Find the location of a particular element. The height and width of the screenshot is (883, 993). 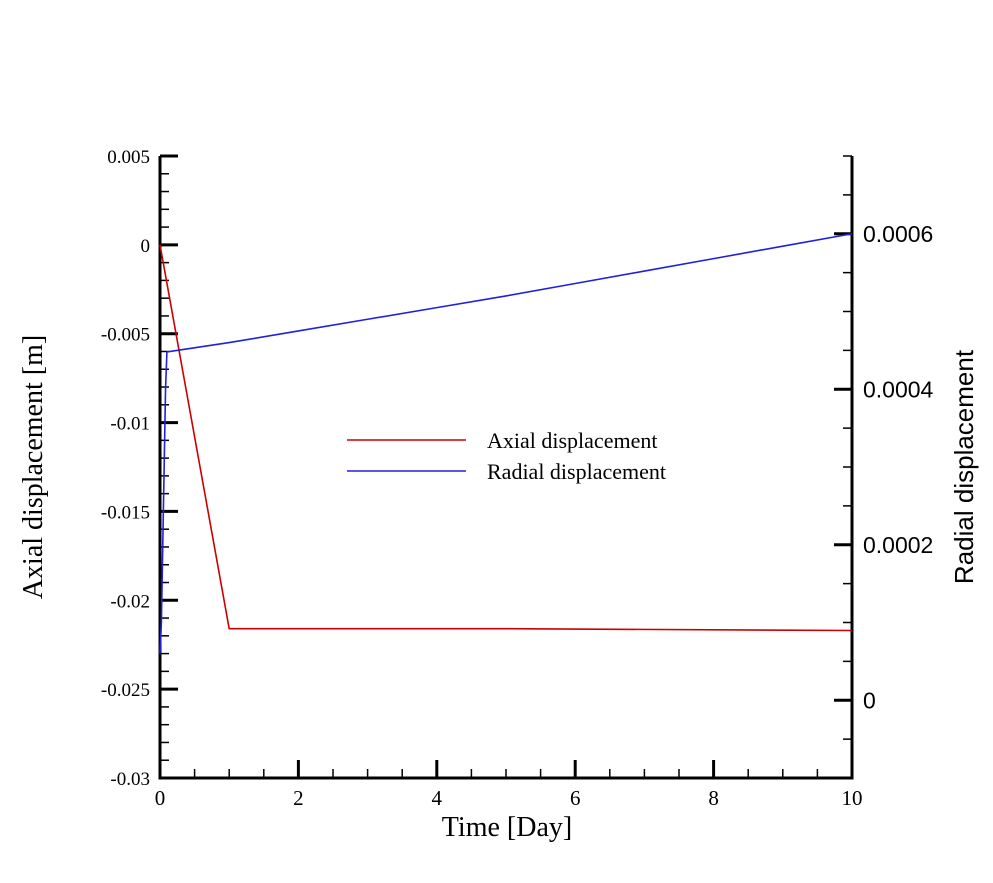

left-y-tick-label: 0.005 is located at coordinates (128, 157).